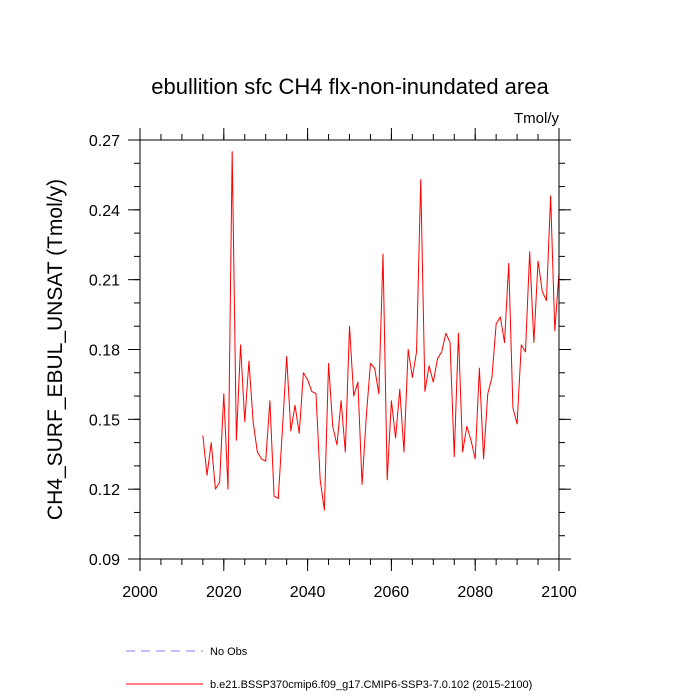  I want to click on y-tick-label: 0.24, so click(104, 211).